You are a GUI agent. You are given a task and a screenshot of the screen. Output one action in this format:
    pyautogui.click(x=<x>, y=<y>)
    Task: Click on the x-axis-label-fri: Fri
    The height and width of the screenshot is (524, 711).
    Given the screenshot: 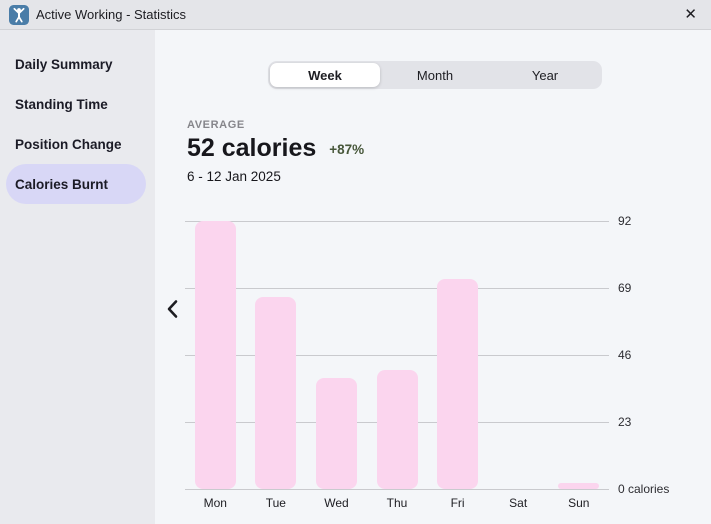 What is the action you would take?
    pyautogui.click(x=457, y=503)
    